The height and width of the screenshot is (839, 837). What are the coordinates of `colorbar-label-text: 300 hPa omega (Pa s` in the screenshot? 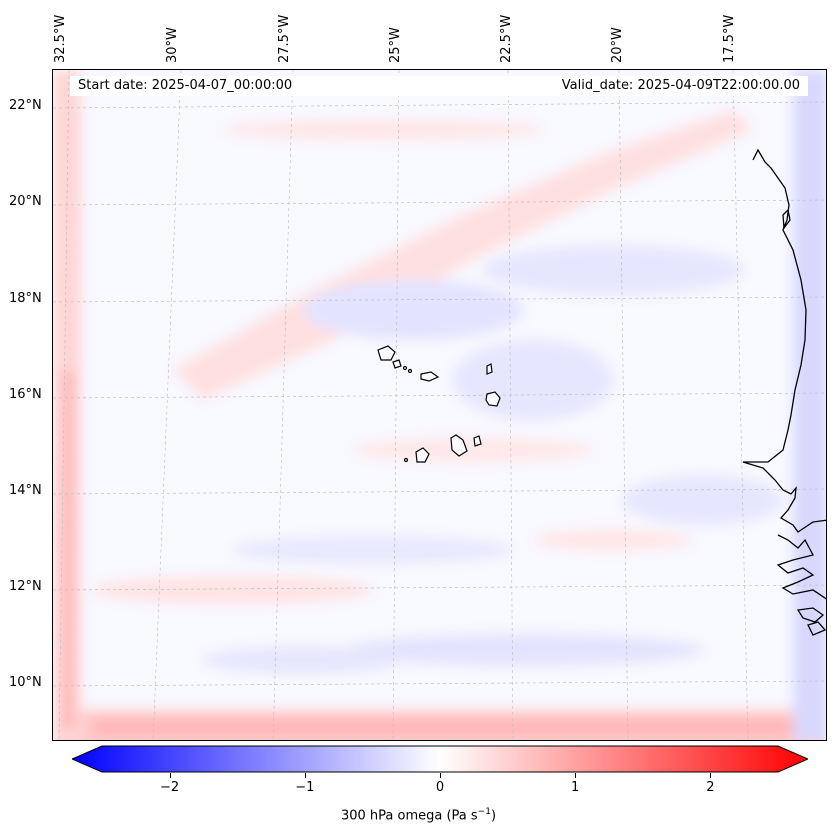 It's located at (409, 816).